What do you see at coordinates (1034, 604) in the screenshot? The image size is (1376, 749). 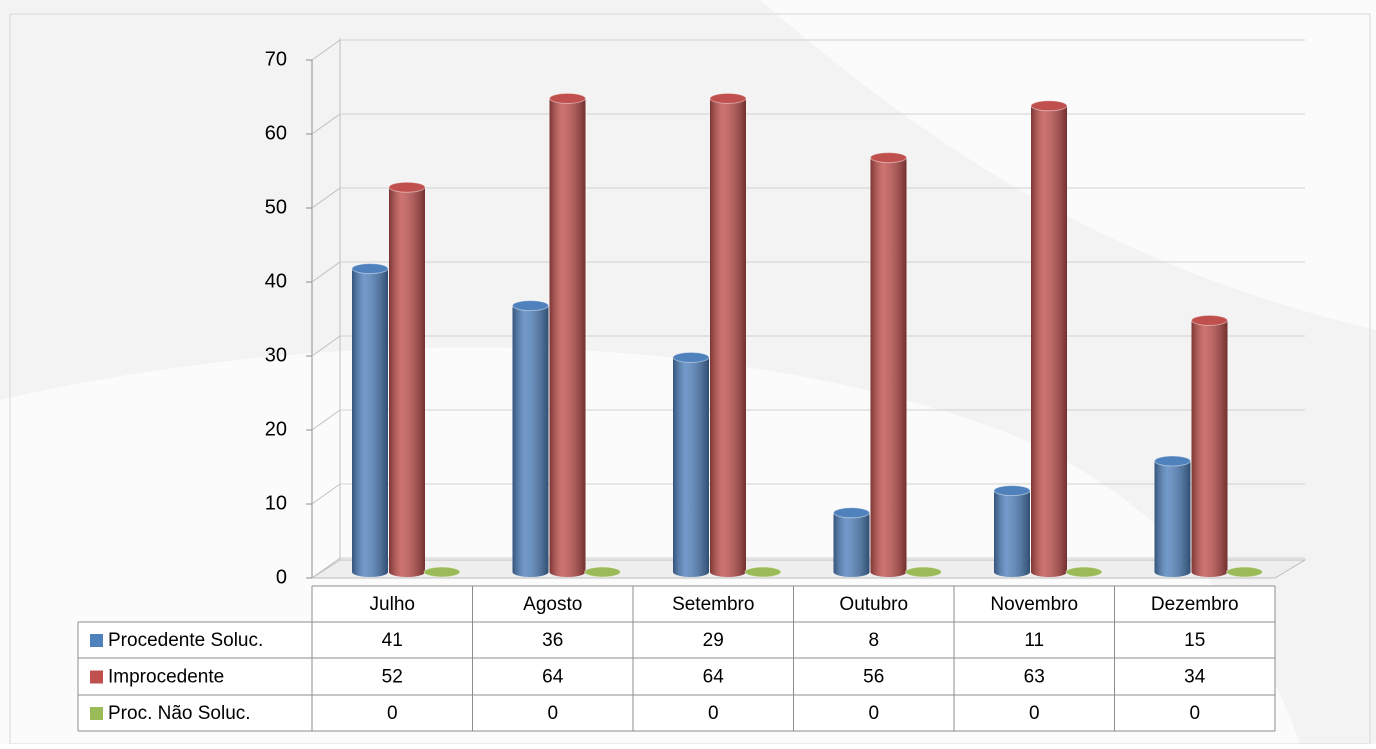 I see `x-tick-label: Novembro` at bounding box center [1034, 604].